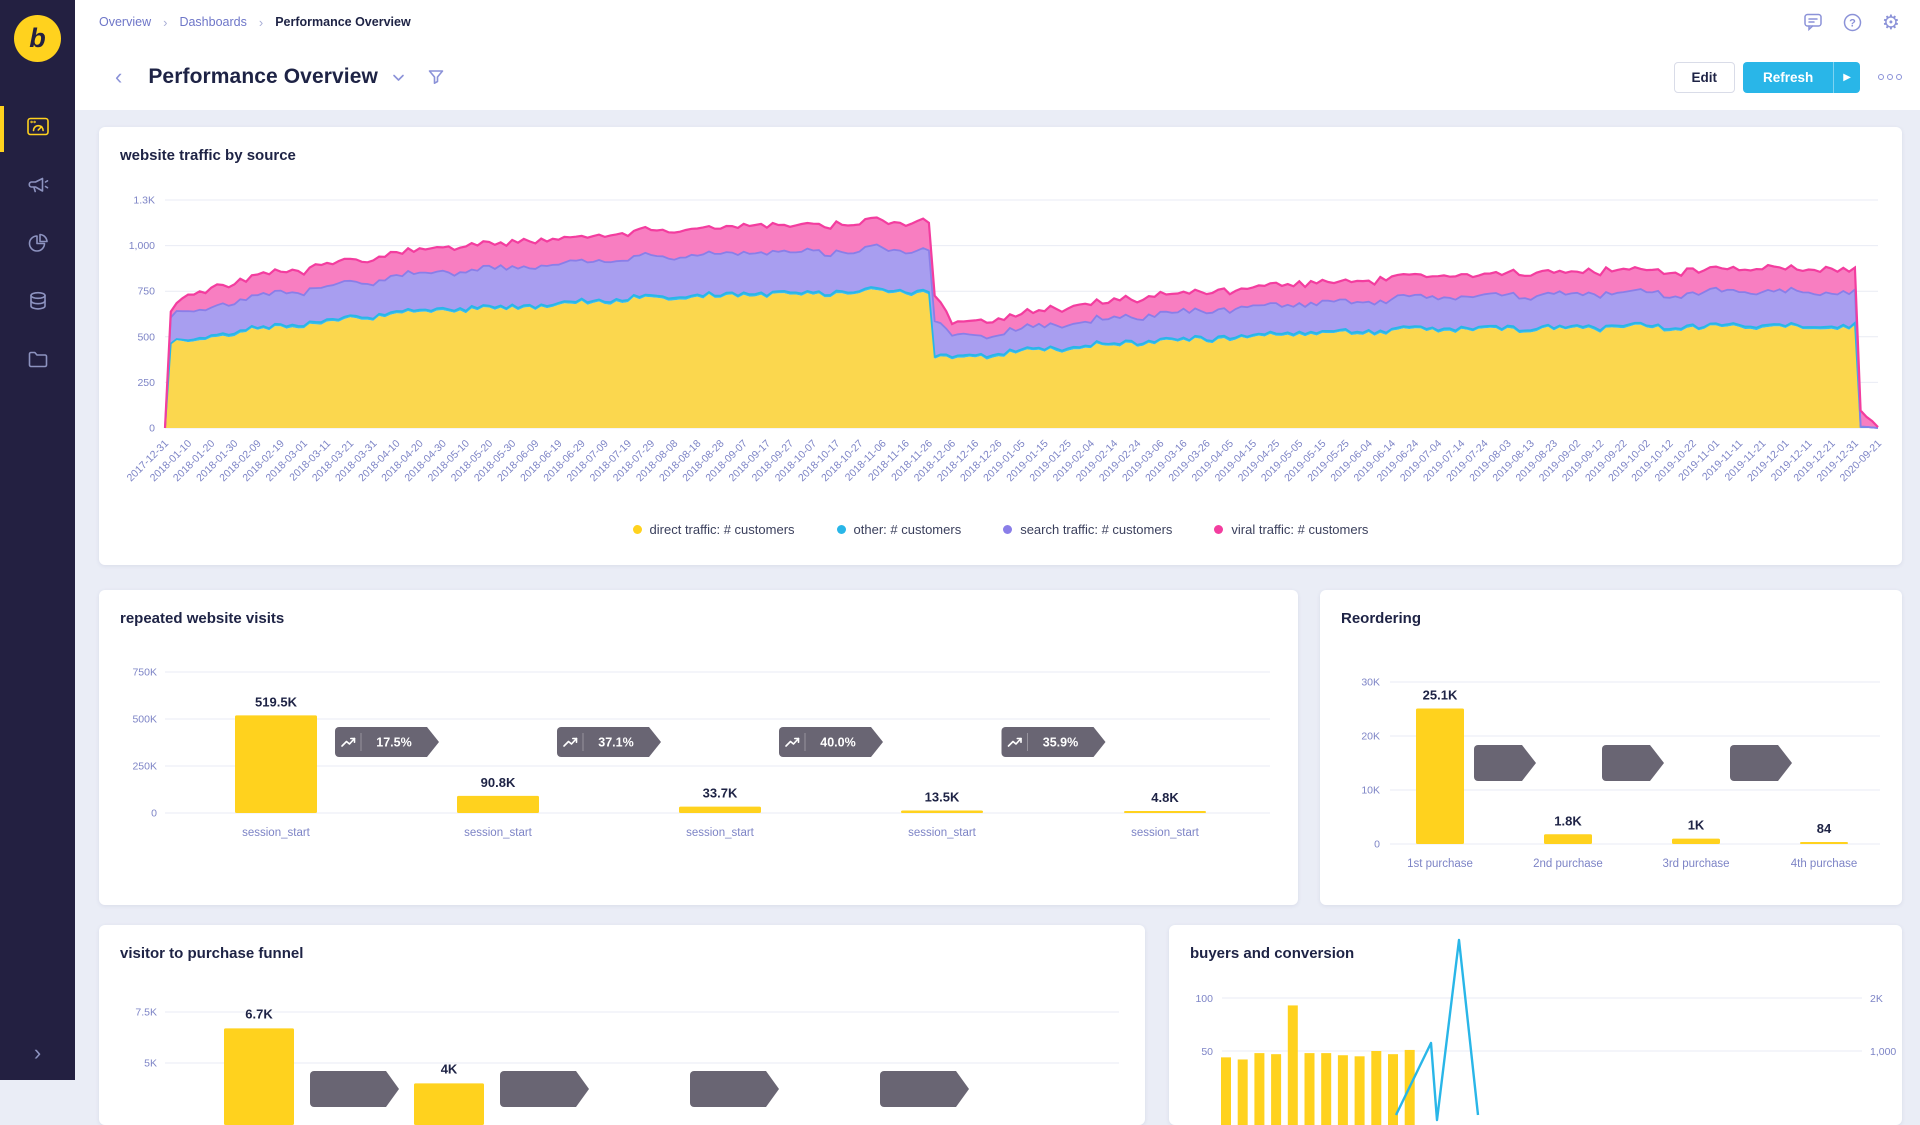 The width and height of the screenshot is (1920, 1125). Describe the element at coordinates (449, 1068) in the screenshot. I see `svg-text: 4K` at that location.